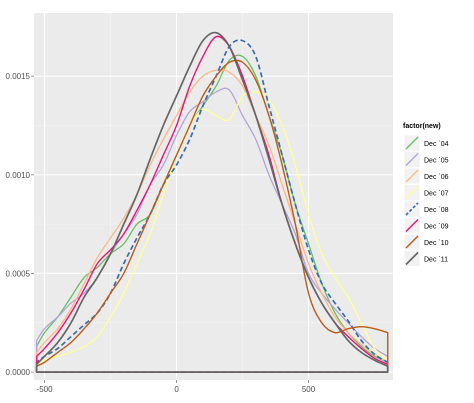 The width and height of the screenshot is (474, 403). Describe the element at coordinates (422, 126) in the screenshot. I see `legend-title: factor(new)` at that location.